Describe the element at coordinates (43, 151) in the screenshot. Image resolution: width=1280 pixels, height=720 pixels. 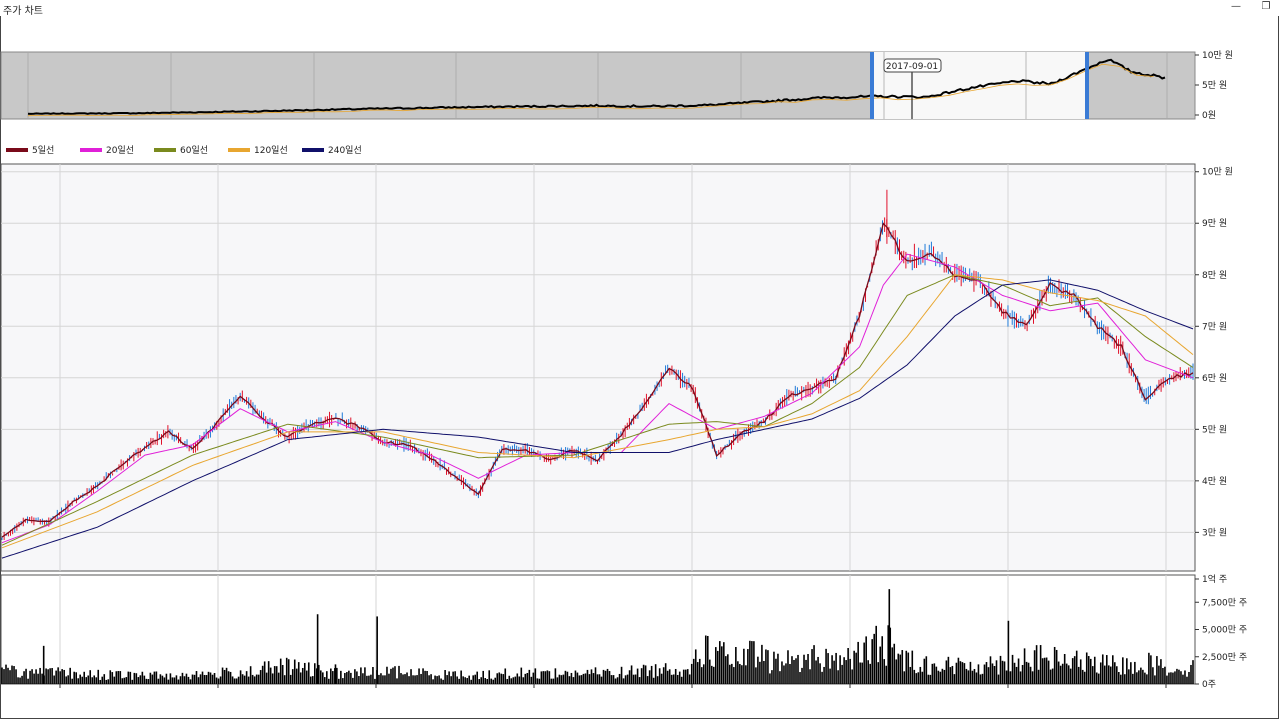
I see `legend-label: 5일선` at that location.